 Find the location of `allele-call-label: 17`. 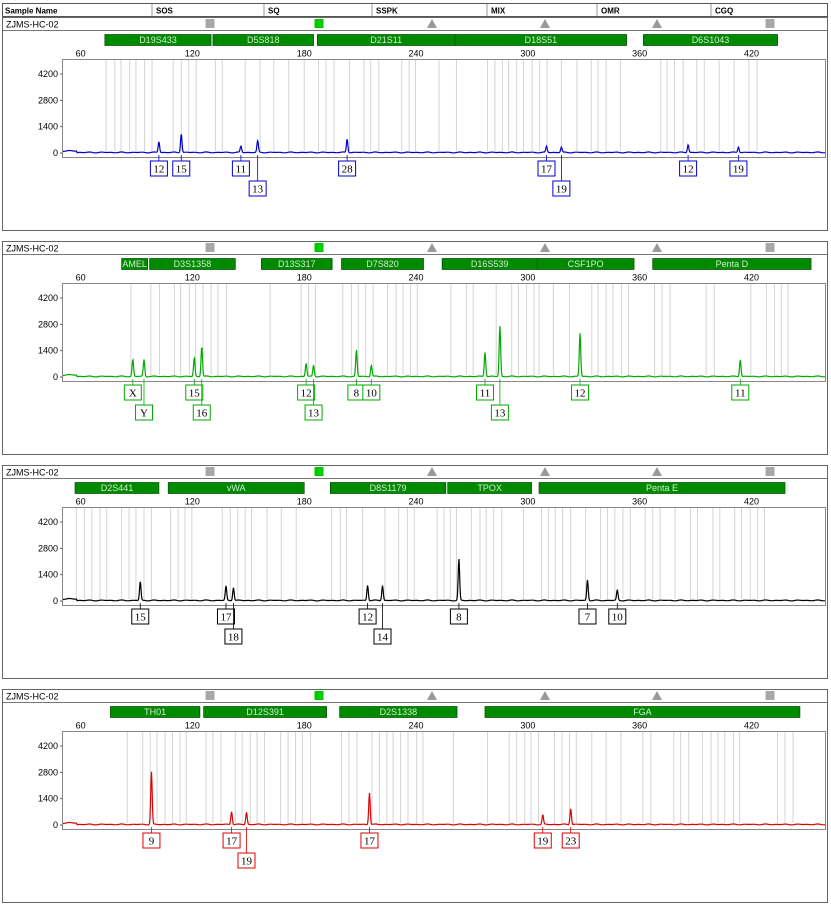

allele-call-label: 17 is located at coordinates (226, 618).